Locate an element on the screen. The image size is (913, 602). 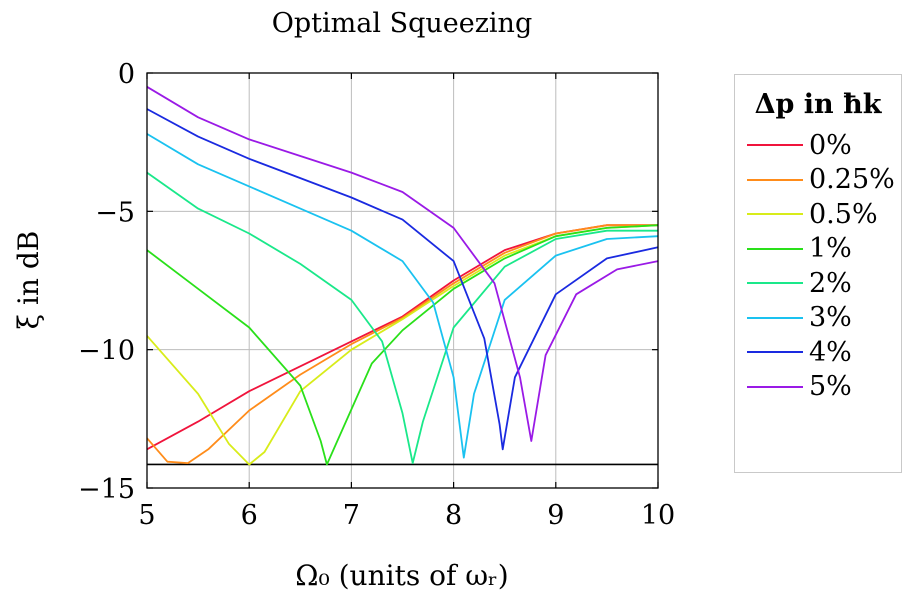
legend: Δp in ħk 0% 0.25% 0.5% 1% 2% 3% 4% 5% is located at coordinates (818, 273).